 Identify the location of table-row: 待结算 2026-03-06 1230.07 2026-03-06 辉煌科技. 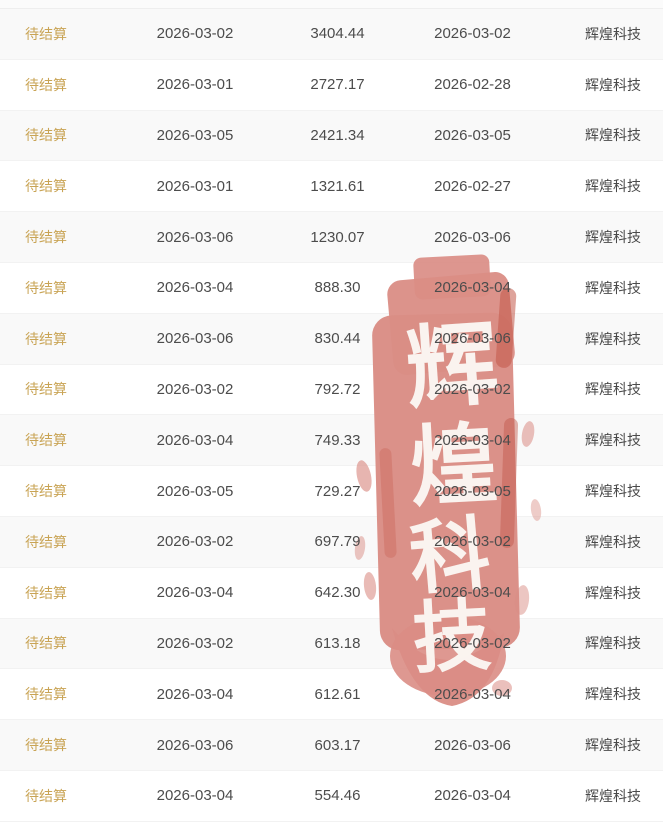
(331, 237).